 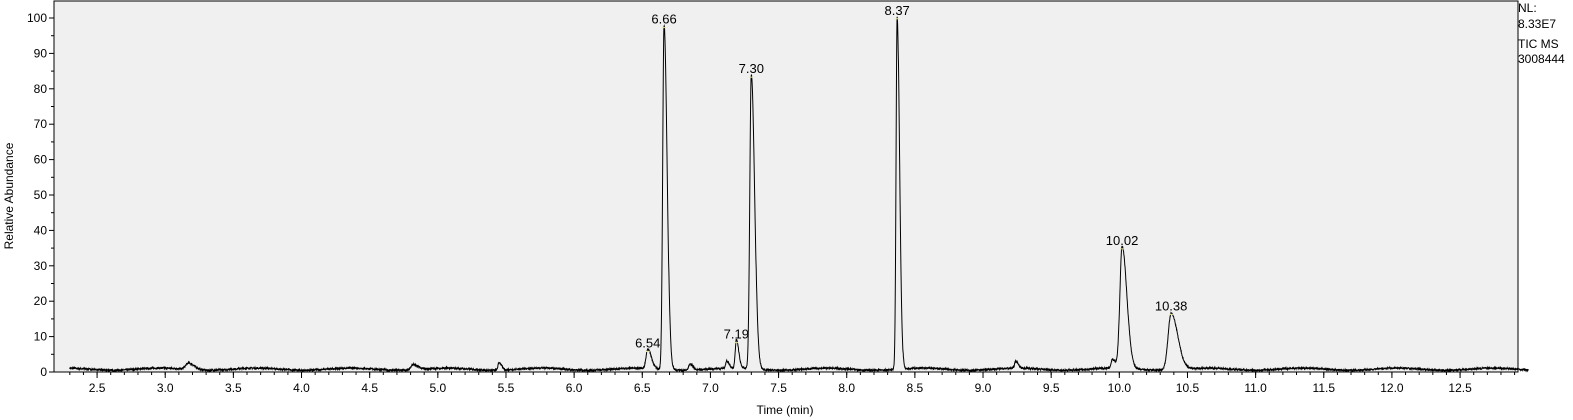 What do you see at coordinates (41, 53) in the screenshot?
I see `y-tick-label: 90` at bounding box center [41, 53].